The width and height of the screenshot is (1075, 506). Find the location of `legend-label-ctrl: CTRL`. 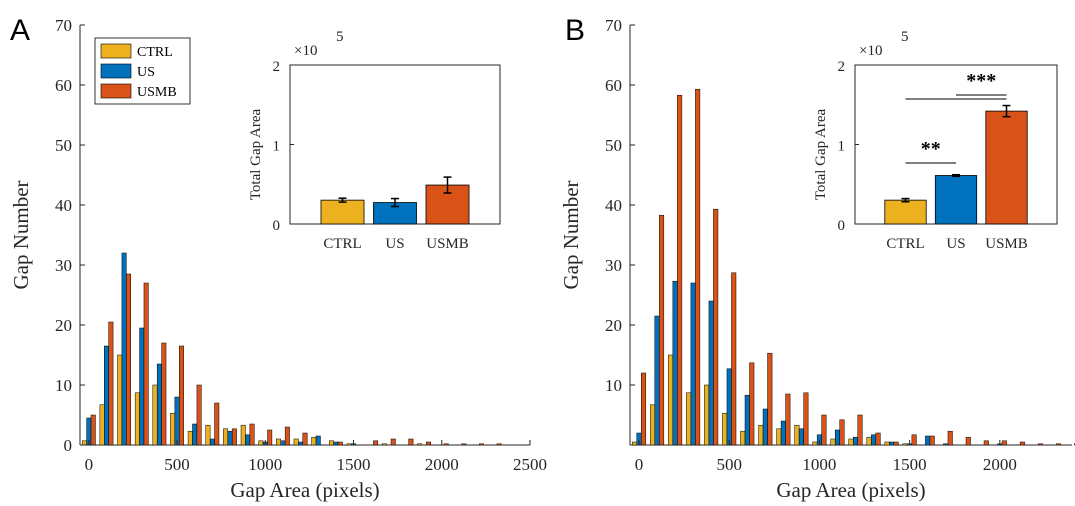

legend-label-ctrl: CTRL is located at coordinates (155, 52).